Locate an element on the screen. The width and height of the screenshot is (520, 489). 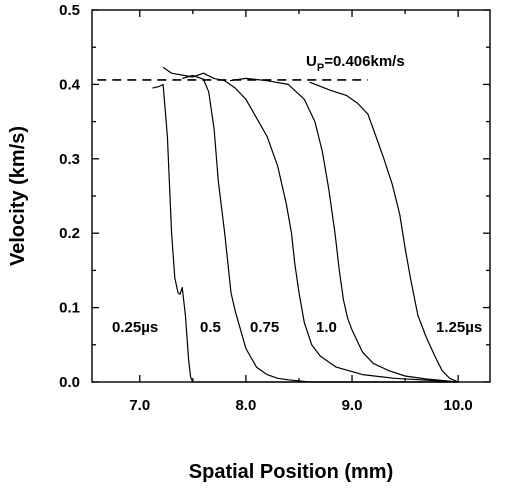
y-tick-label: 0.5 is located at coordinates (69, 10).